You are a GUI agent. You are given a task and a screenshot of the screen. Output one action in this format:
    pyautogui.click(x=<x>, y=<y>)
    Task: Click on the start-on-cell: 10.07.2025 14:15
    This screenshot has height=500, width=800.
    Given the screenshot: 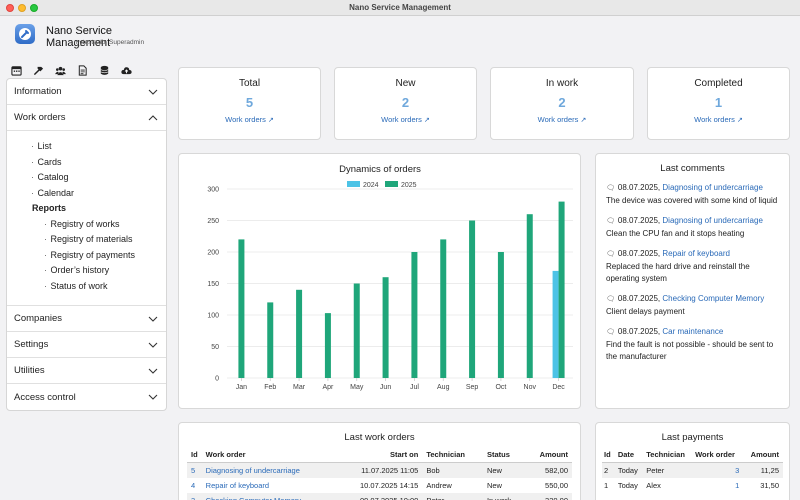 What is the action you would take?
    pyautogui.click(x=389, y=485)
    